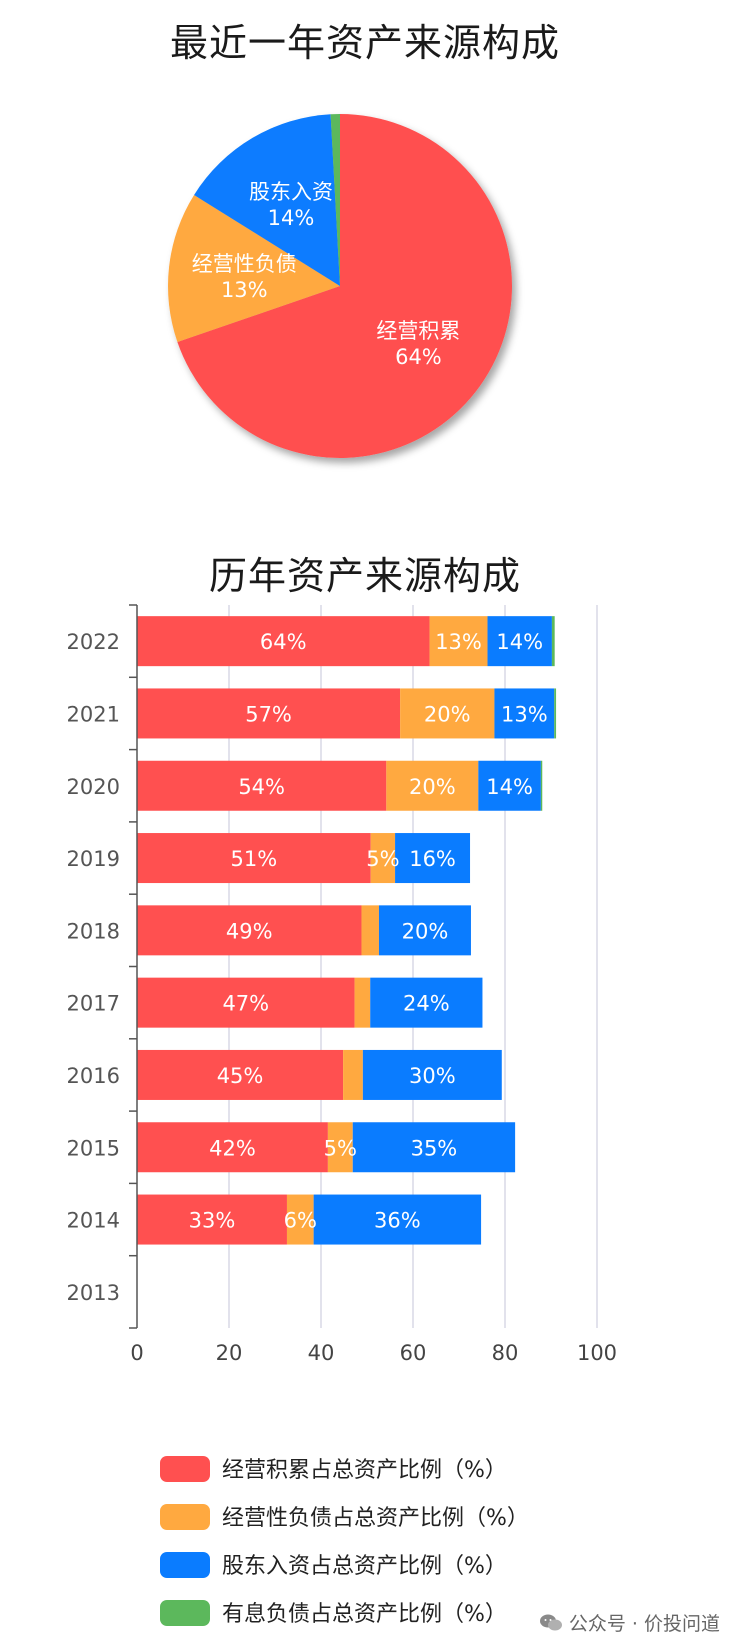  Describe the element at coordinates (364, 1470) in the screenshot. I see `legend-label: 经营积累占总资产比例（%）` at that location.